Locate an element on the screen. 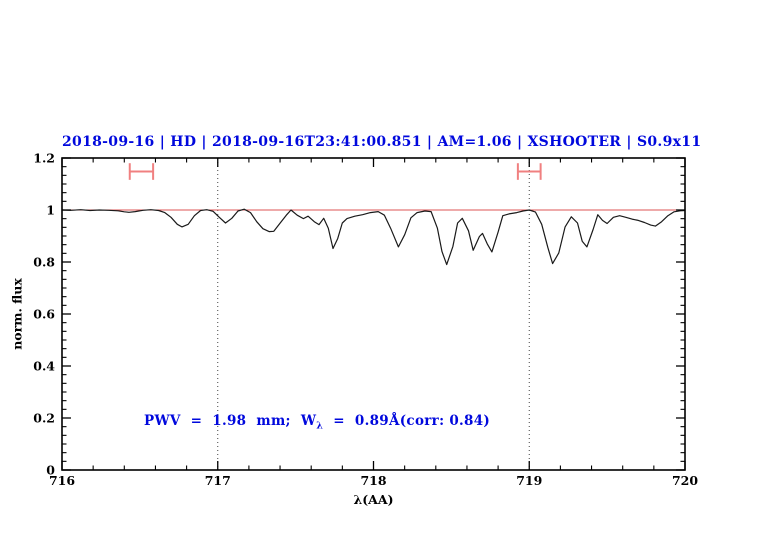 The height and width of the screenshot is (542, 782). pwv-annotation: PWV = 1.98 mm; Wλ = 0.89Å(corr: 0.84) is located at coordinates (317, 422).